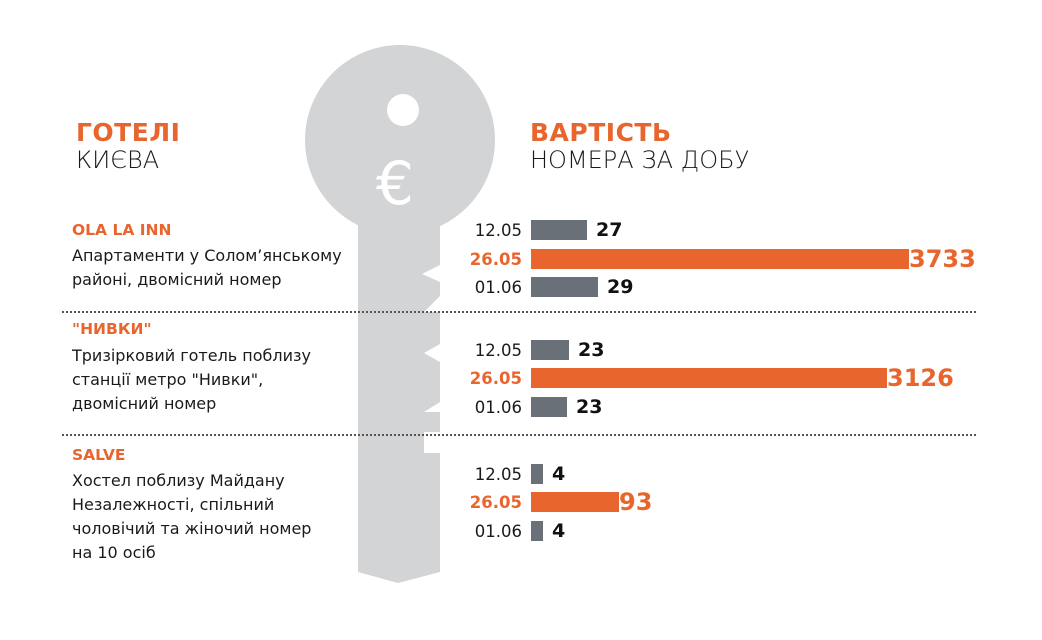 The height and width of the screenshot is (640, 1042). Describe the element at coordinates (640, 160) in the screenshot. I see `right-subtitle: НОМЕРА ЗА ДОБУ` at that location.